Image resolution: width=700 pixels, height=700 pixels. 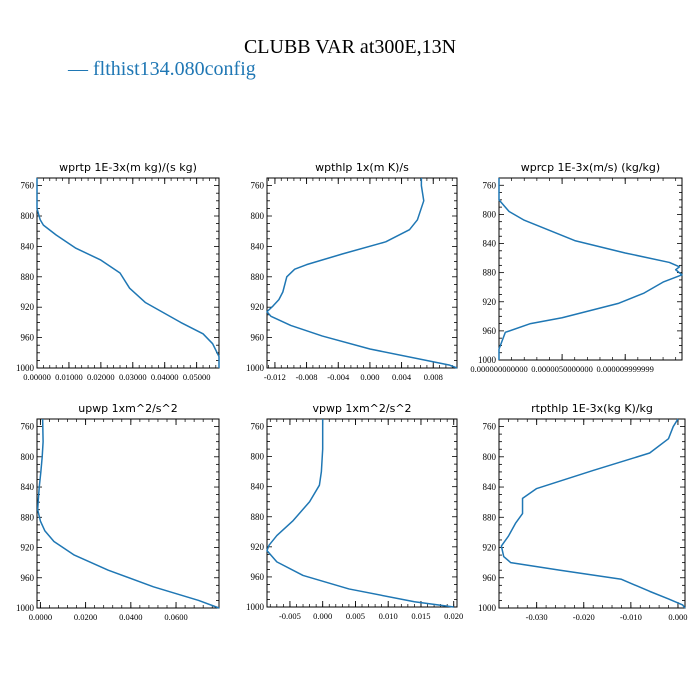 I want to click on x-tick-label: 0.01000, so click(x=69, y=377).